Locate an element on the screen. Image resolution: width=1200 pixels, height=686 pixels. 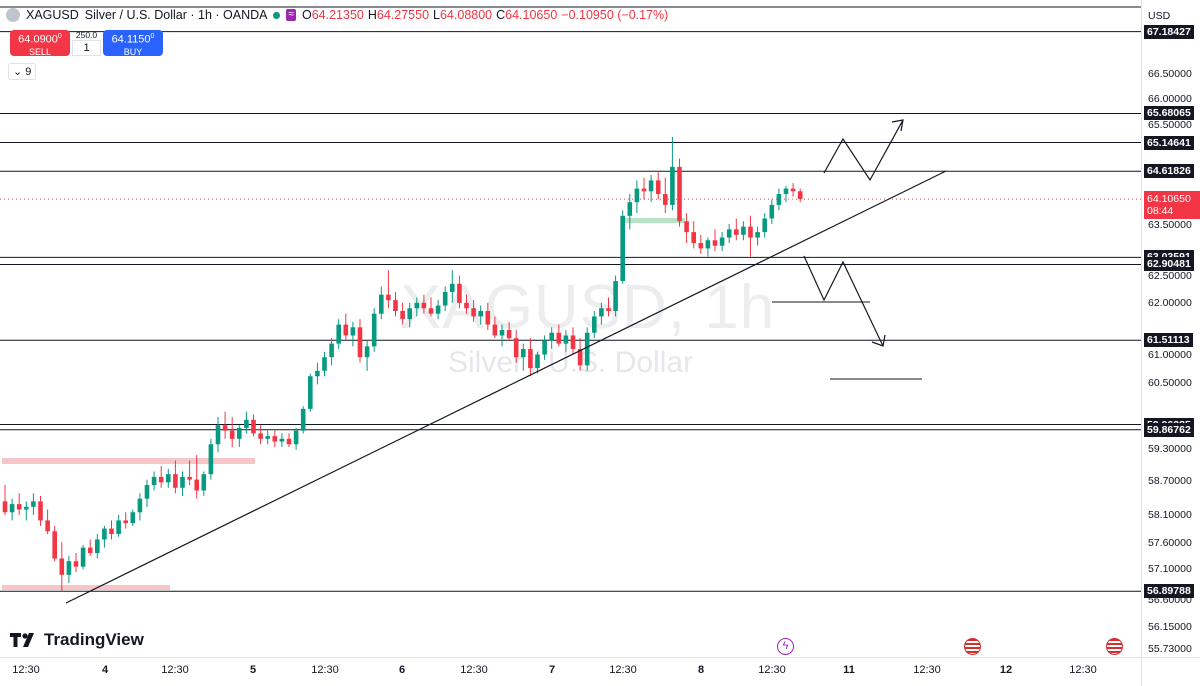
quantity-input: 1 is located at coordinates (86, 48).